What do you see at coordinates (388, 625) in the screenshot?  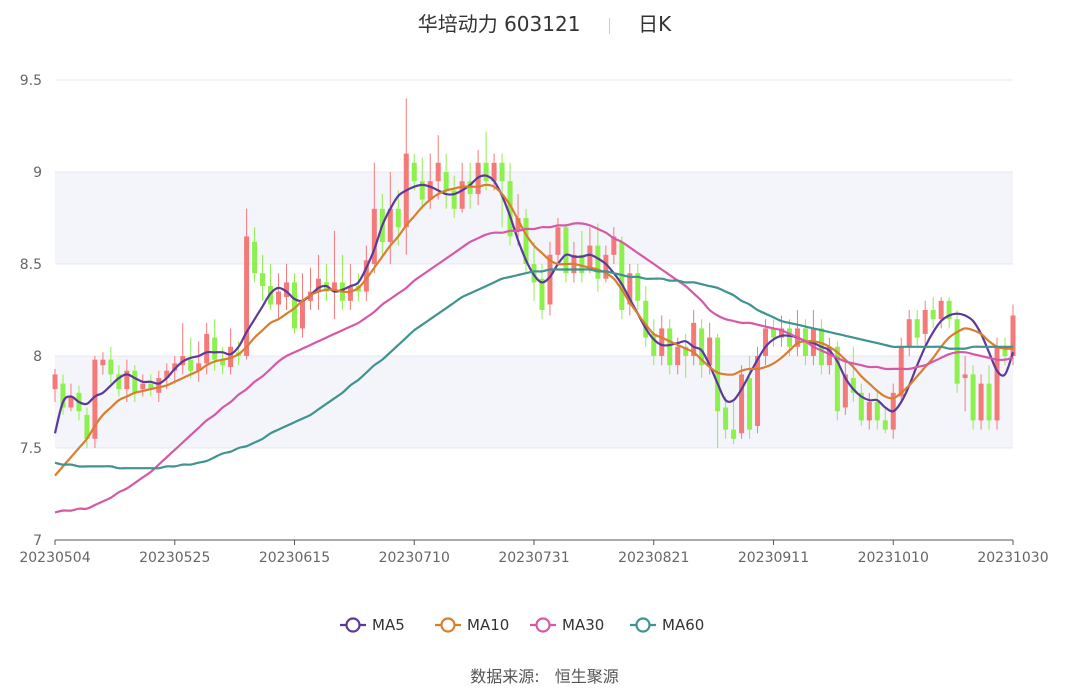 I see `legend-label: MA5` at bounding box center [388, 625].